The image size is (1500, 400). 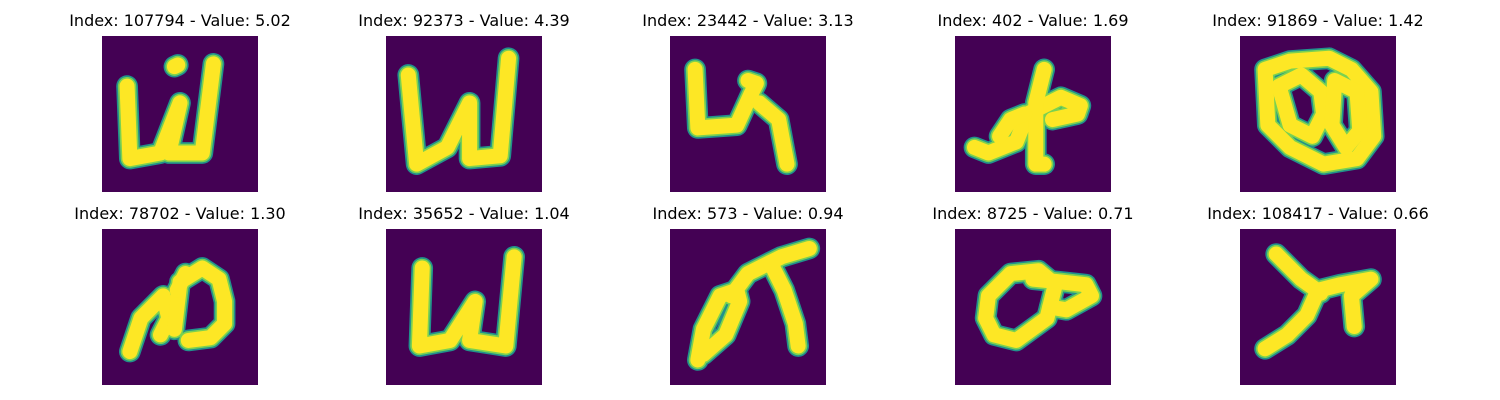 What do you see at coordinates (464, 20) in the screenshot?
I see `panel-title: Index: 92373 - Value: 4.39` at bounding box center [464, 20].